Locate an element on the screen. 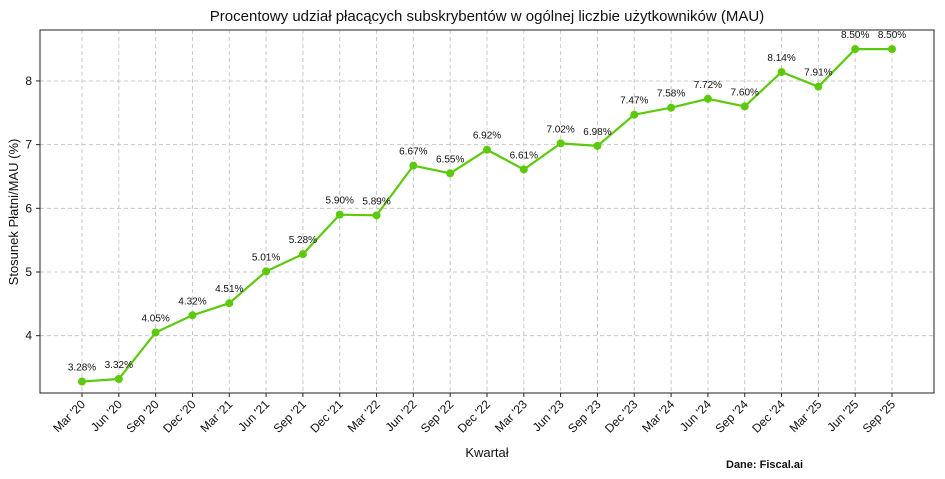 The width and height of the screenshot is (945, 479). data-label: 7.02% is located at coordinates (560, 129).